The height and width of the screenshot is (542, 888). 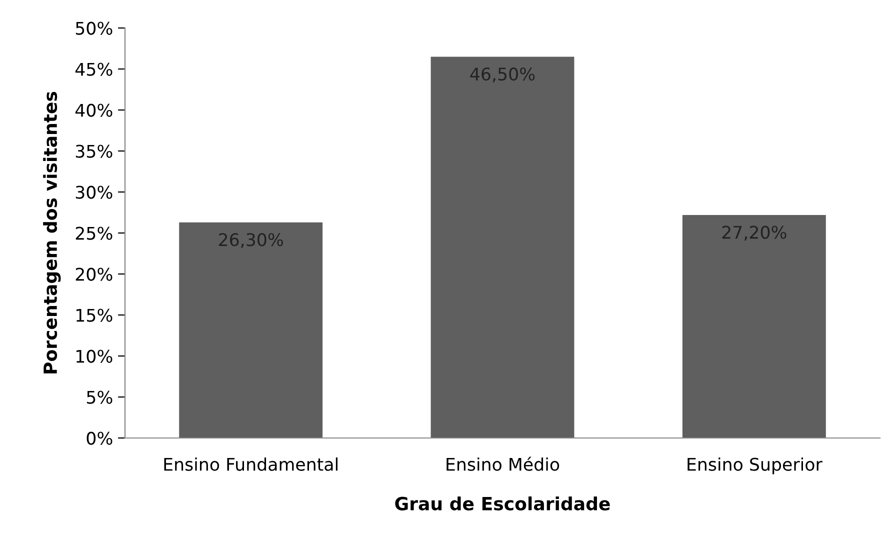 What do you see at coordinates (502, 74) in the screenshot?
I see `data-label: 46,50%` at bounding box center [502, 74].